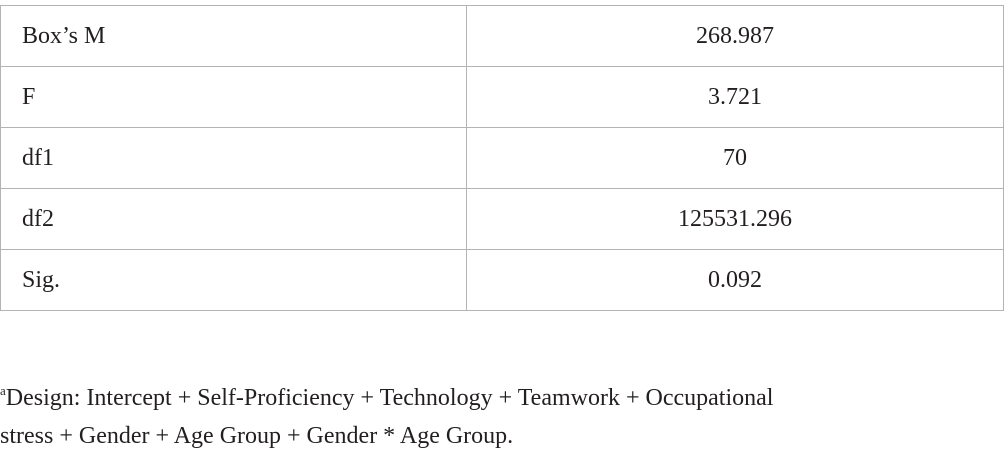 The height and width of the screenshot is (453, 1005). I want to click on table-row: df1 70, so click(502, 158).